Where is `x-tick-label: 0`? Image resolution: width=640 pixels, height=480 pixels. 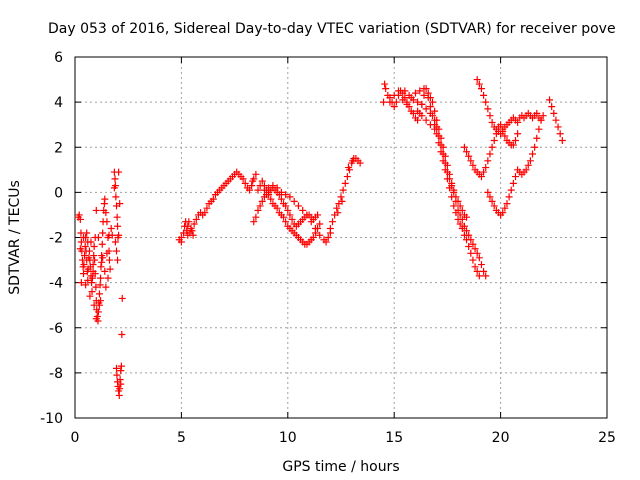 x-tick-label: 0 is located at coordinates (75, 438).